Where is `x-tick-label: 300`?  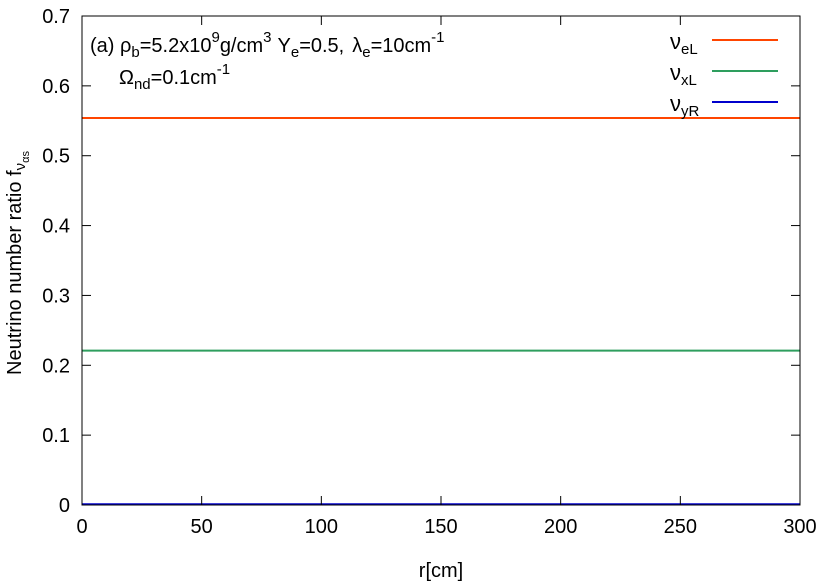 x-tick-label: 300 is located at coordinates (799, 527).